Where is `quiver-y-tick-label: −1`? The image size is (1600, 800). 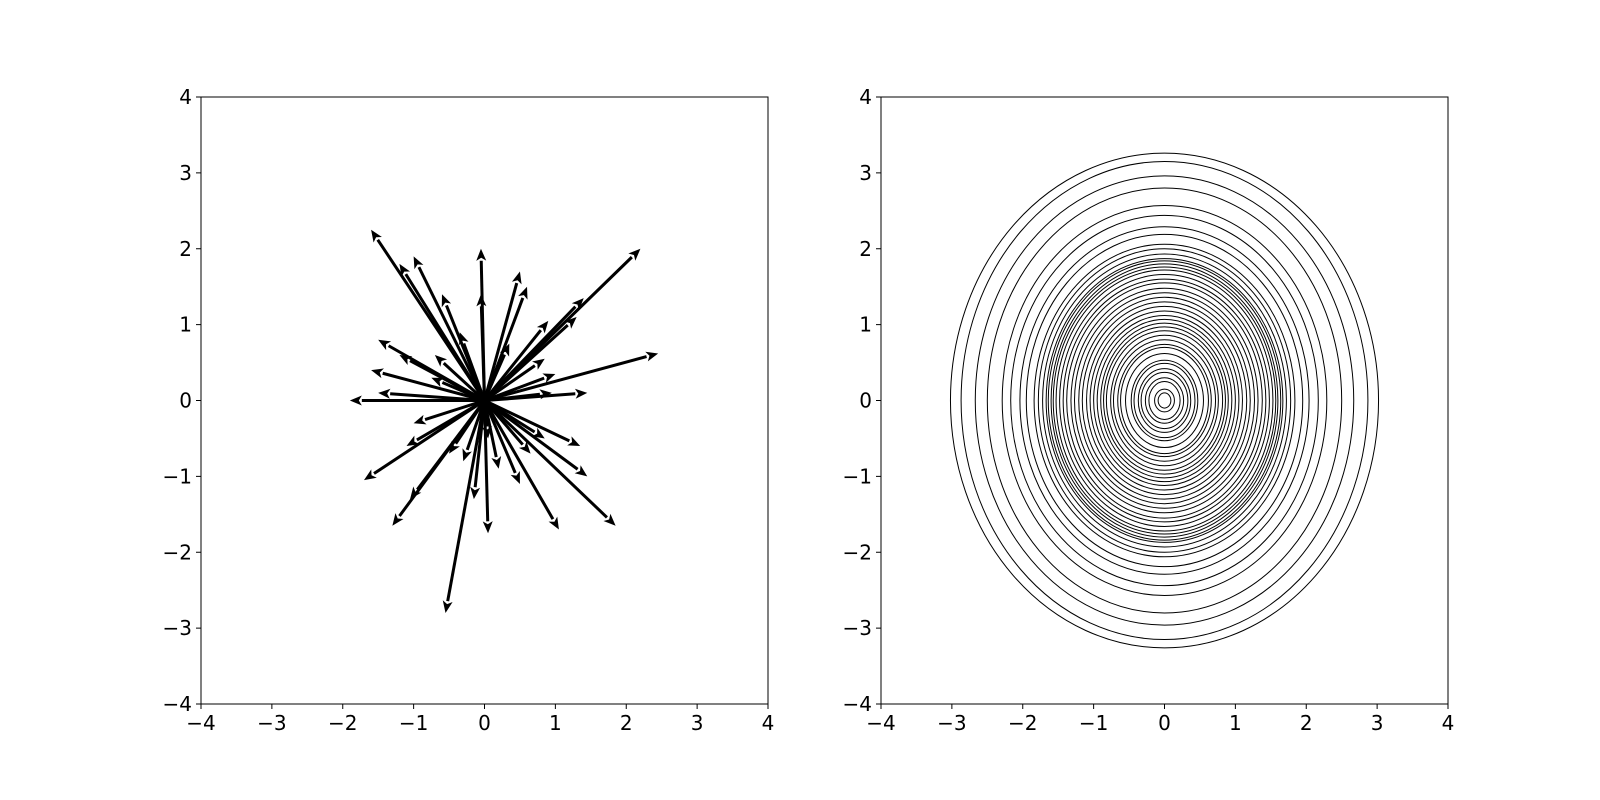
quiver-y-tick-label: −1 is located at coordinates (177, 476).